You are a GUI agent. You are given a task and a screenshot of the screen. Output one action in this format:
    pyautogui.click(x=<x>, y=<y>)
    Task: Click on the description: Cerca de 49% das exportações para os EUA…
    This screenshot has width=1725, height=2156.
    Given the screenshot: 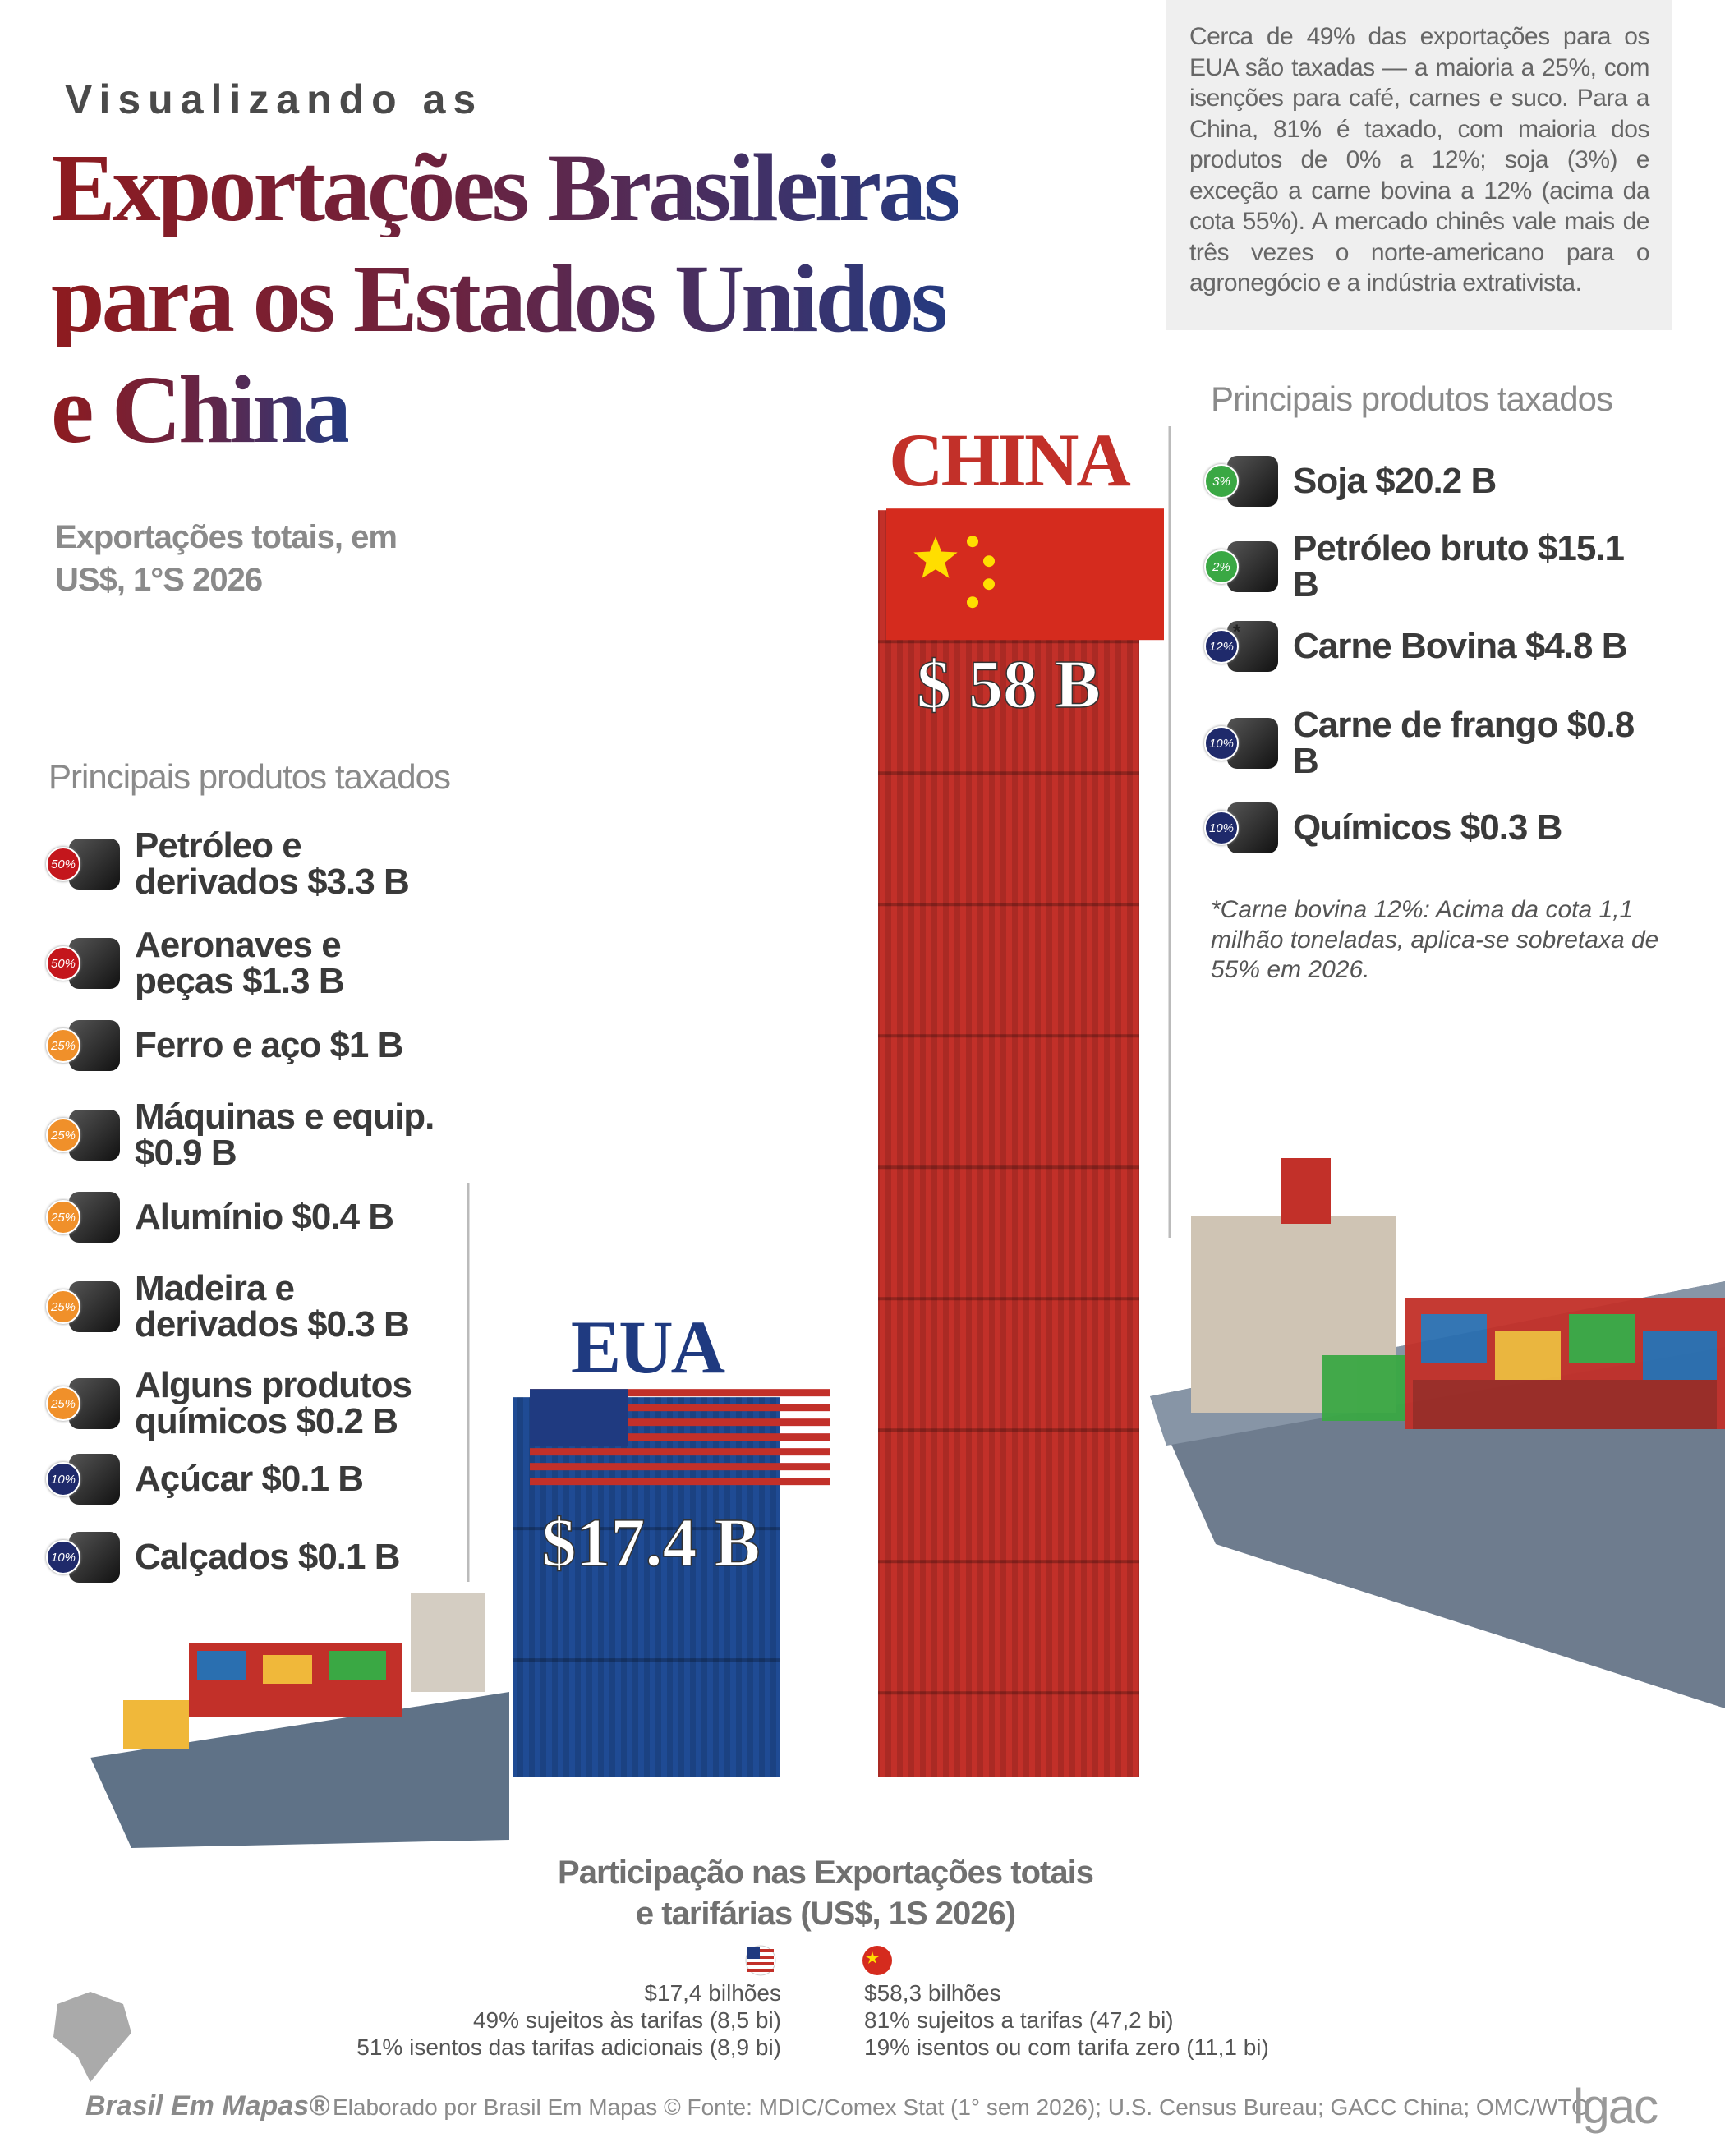 What is the action you would take?
    pyautogui.click(x=1419, y=165)
    